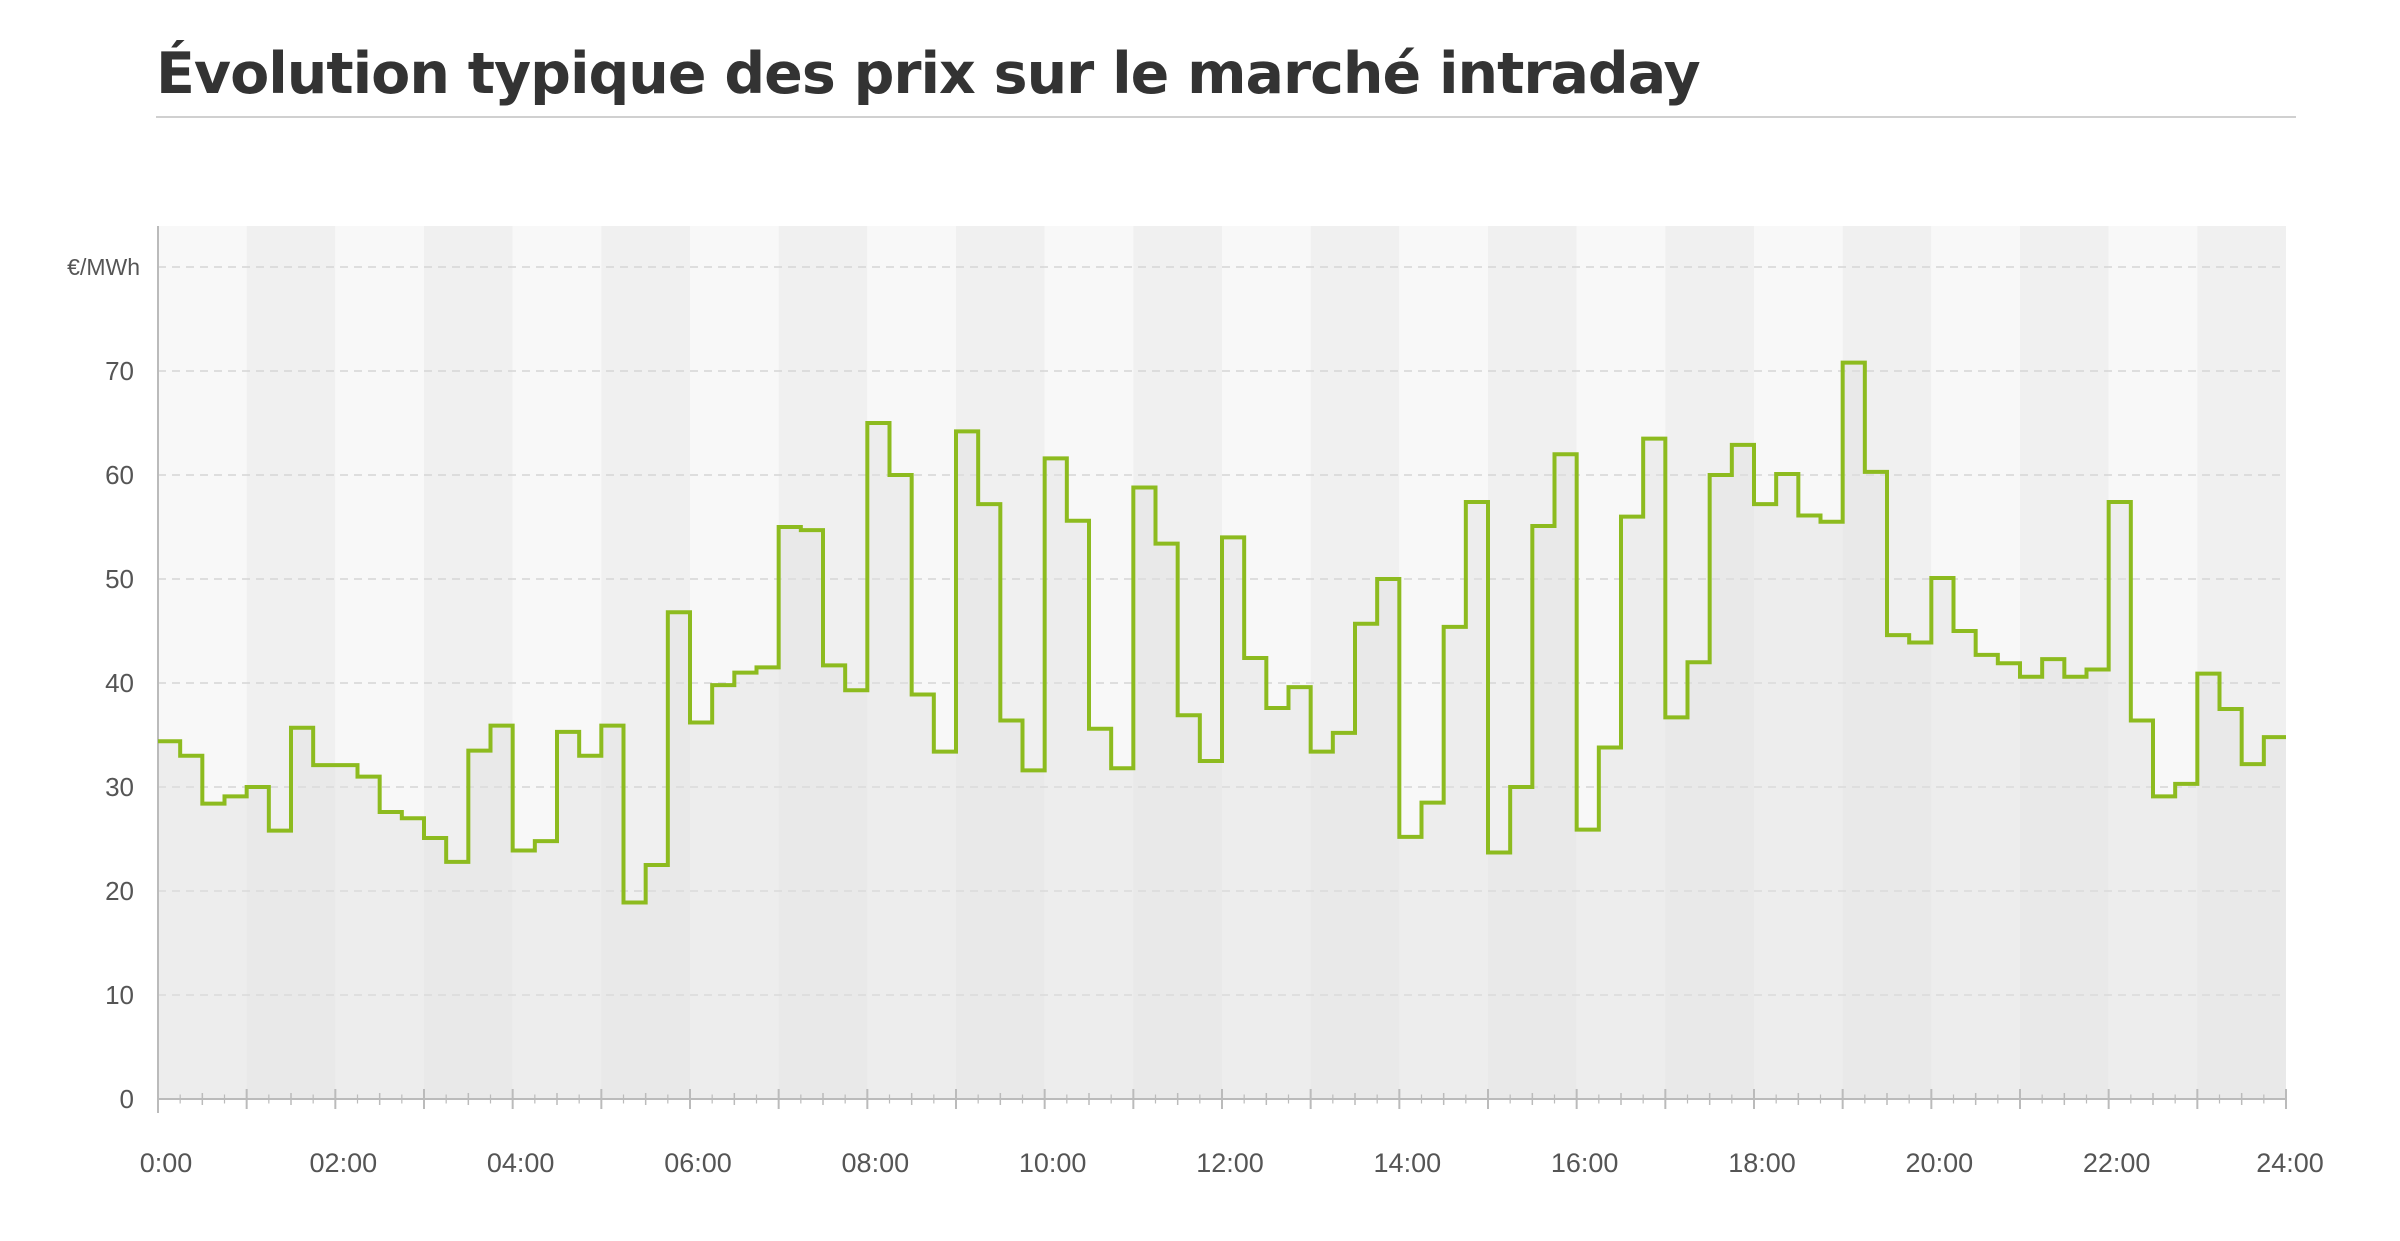 The width and height of the screenshot is (2400, 1241). Describe the element at coordinates (119, 371) in the screenshot. I see `y-tick-label: 70` at that location.